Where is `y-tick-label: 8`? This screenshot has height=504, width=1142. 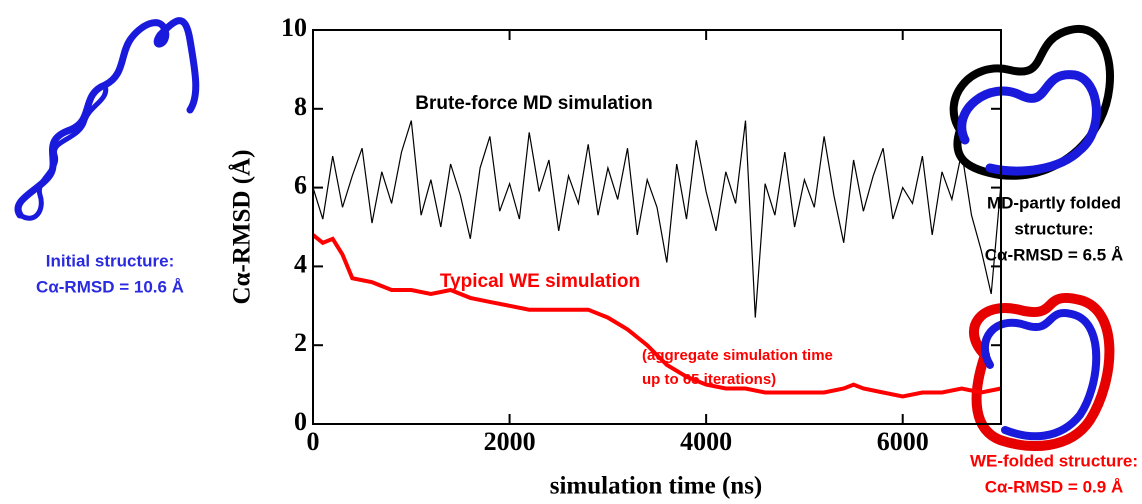 y-tick-label: 8 is located at coordinates (300, 106).